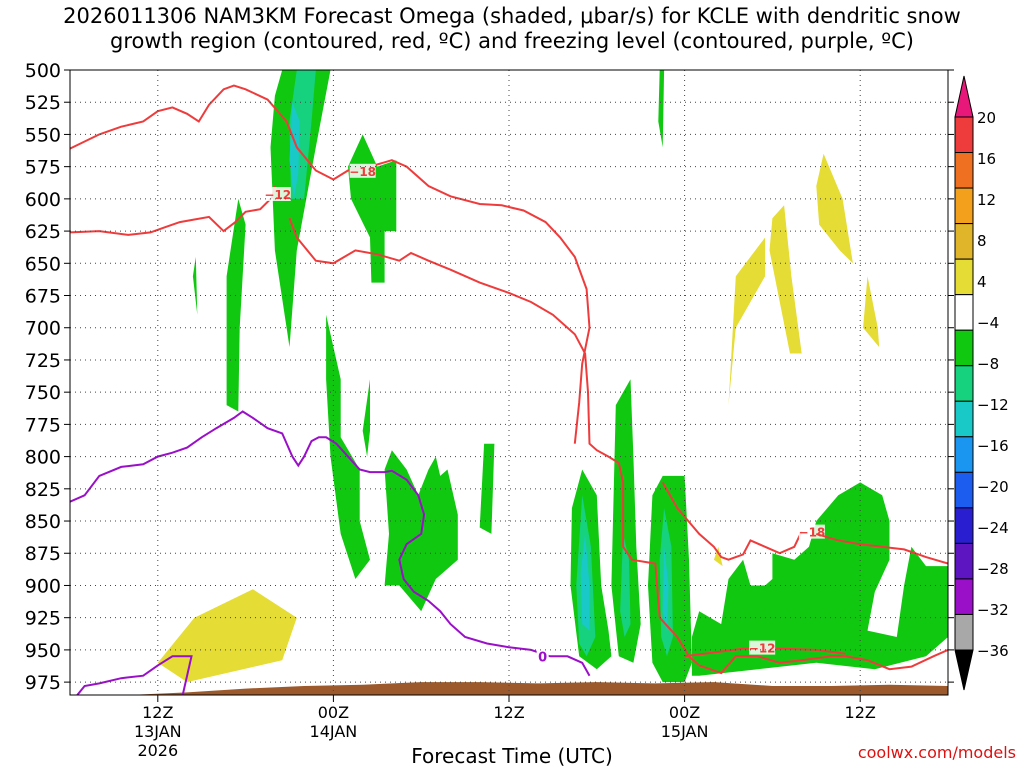 This screenshot has width=1024, height=768. I want to click on colorbar-label-11: −28, so click(993, 569).